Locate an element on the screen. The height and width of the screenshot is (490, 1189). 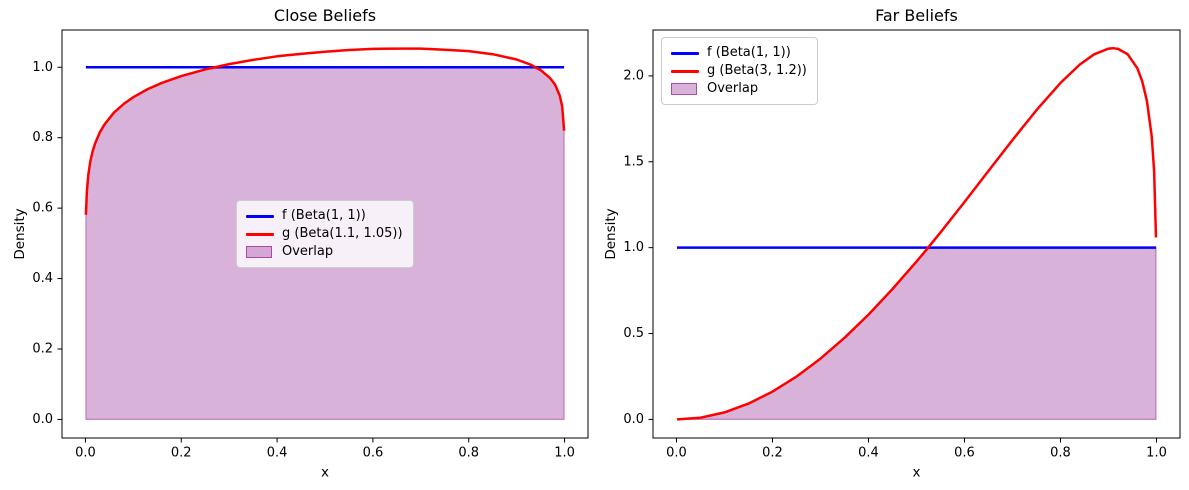
legend-entry: g (Beta(1.1, 1.05)) is located at coordinates (324, 234).